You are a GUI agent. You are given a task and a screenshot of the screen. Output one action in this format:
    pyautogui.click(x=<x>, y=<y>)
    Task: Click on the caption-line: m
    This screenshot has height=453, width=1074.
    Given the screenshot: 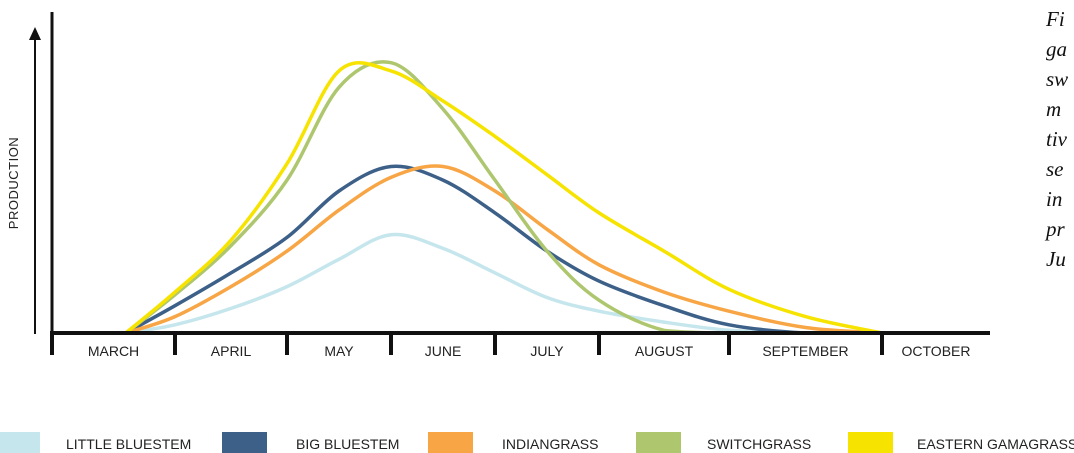 What is the action you would take?
    pyautogui.click(x=1054, y=109)
    